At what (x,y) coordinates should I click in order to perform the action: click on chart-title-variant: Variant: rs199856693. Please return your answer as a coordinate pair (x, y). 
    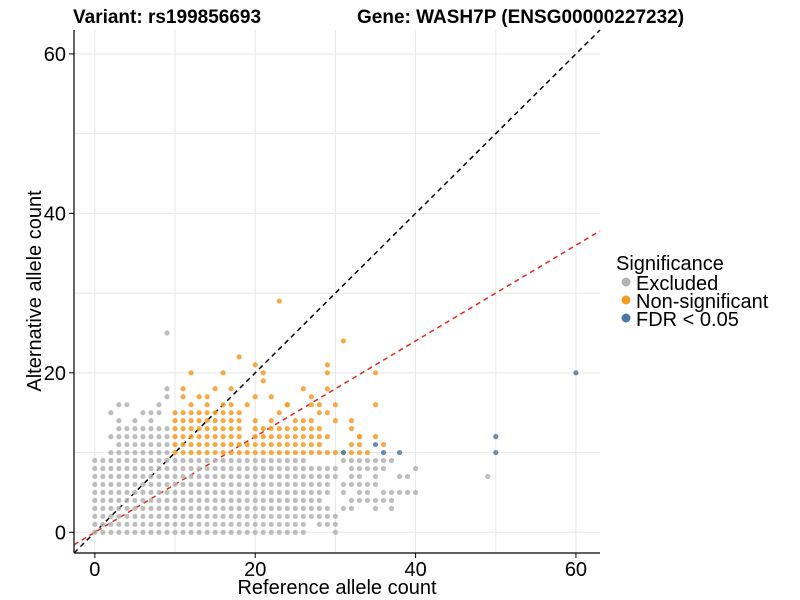
    Looking at the image, I should click on (167, 17).